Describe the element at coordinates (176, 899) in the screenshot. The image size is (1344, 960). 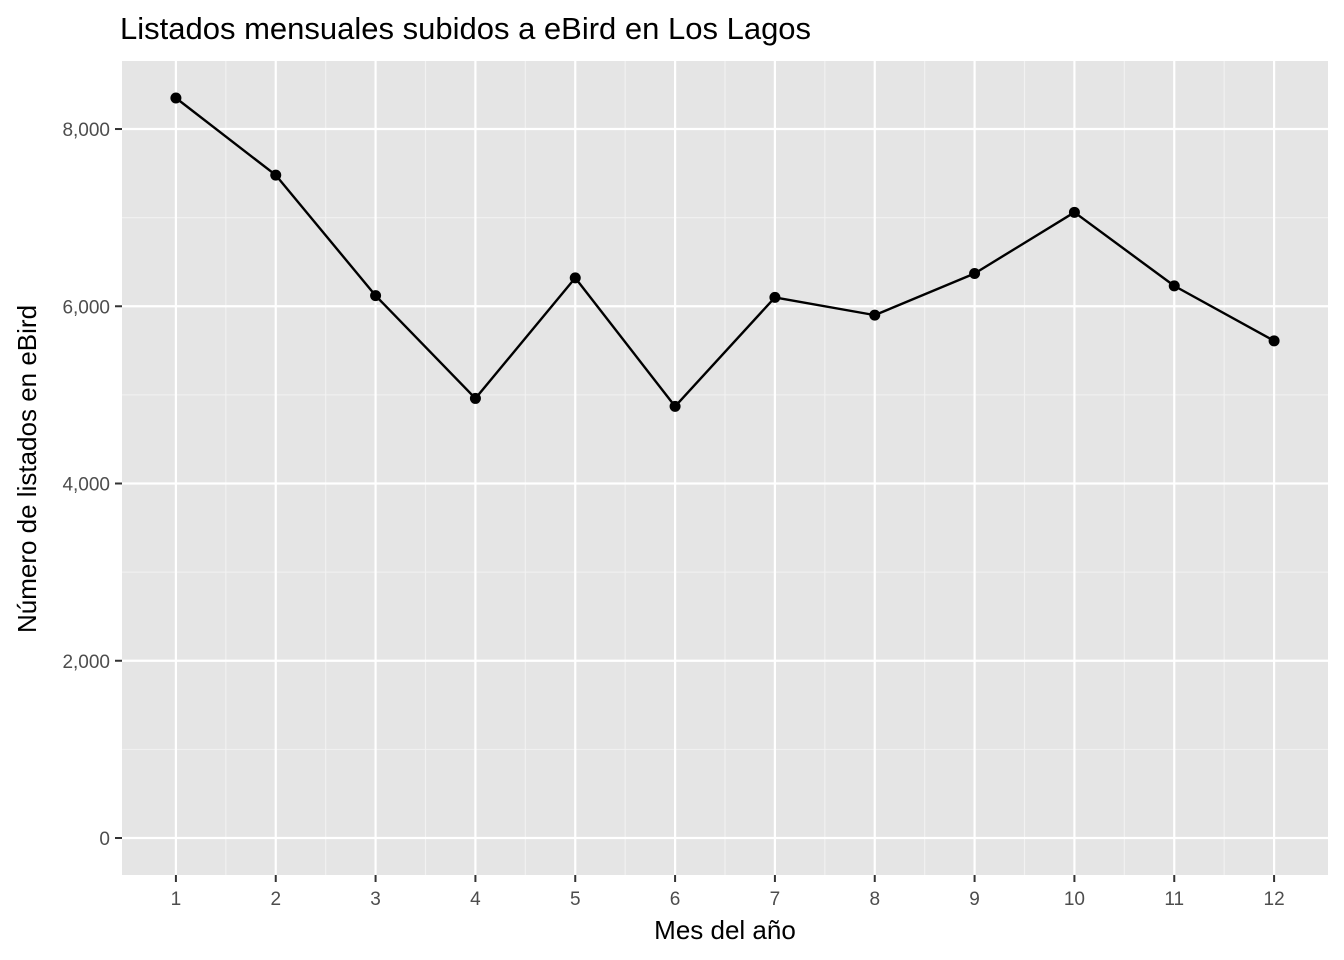
I see `x-tick-label: 1` at that location.